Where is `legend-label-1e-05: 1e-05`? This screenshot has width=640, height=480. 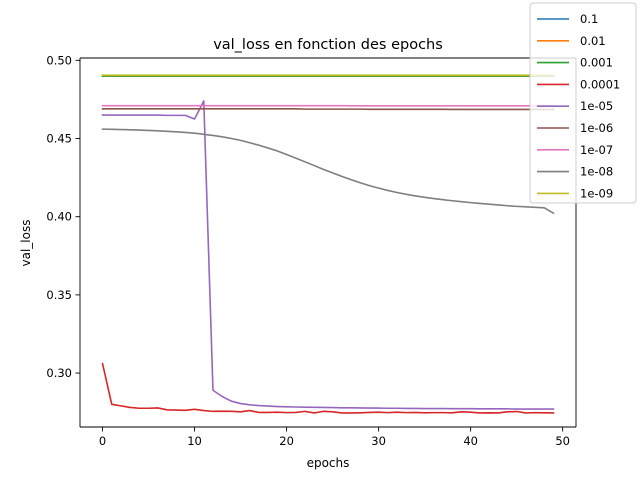 legend-label-1e-05: 1e-05 is located at coordinates (596, 106).